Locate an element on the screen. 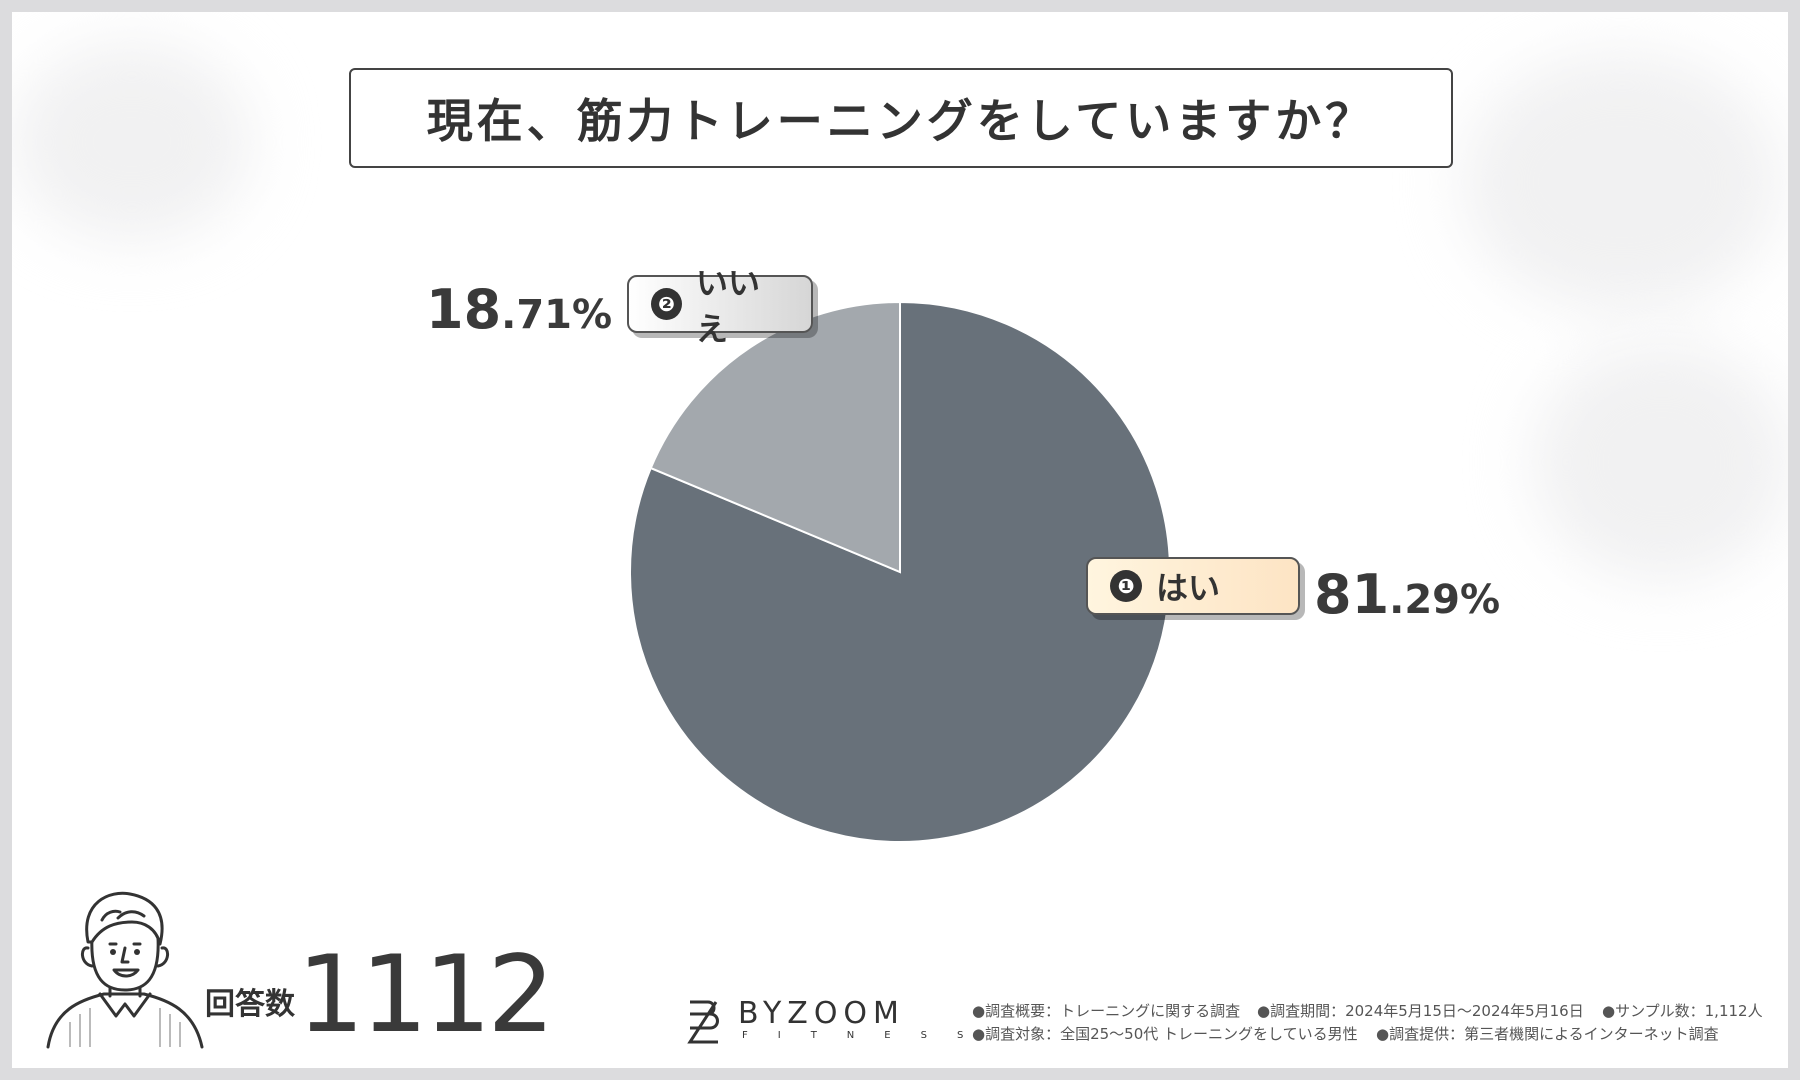  percent-decimal: .71% is located at coordinates (557, 315).